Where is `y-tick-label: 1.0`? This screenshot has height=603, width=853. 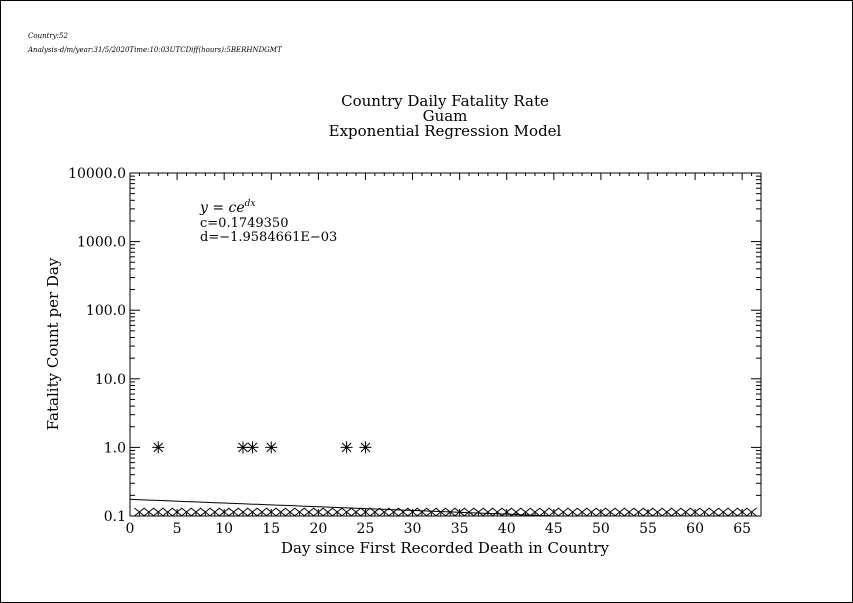 y-tick-label: 1.0 is located at coordinates (115, 448).